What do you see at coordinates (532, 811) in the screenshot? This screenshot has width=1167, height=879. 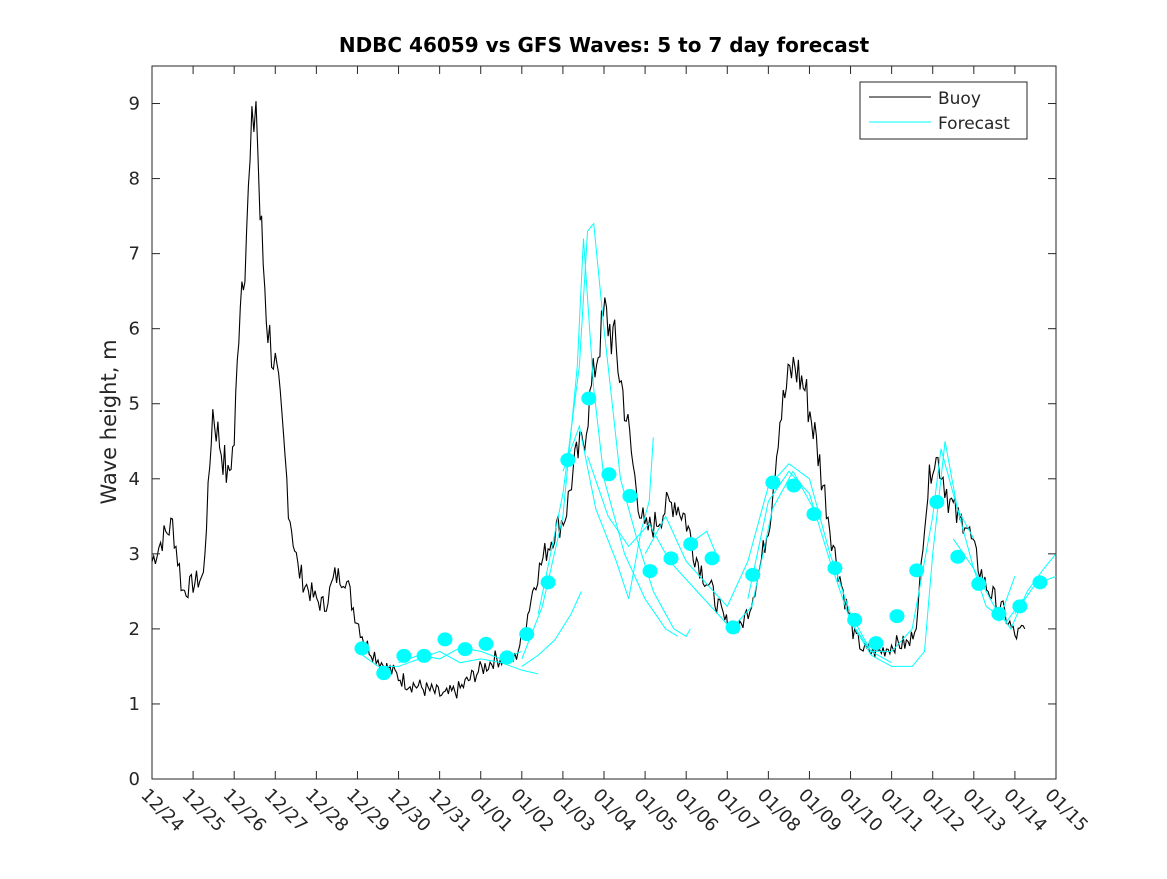 I see `x-tick-label: 01/02` at bounding box center [532, 811].